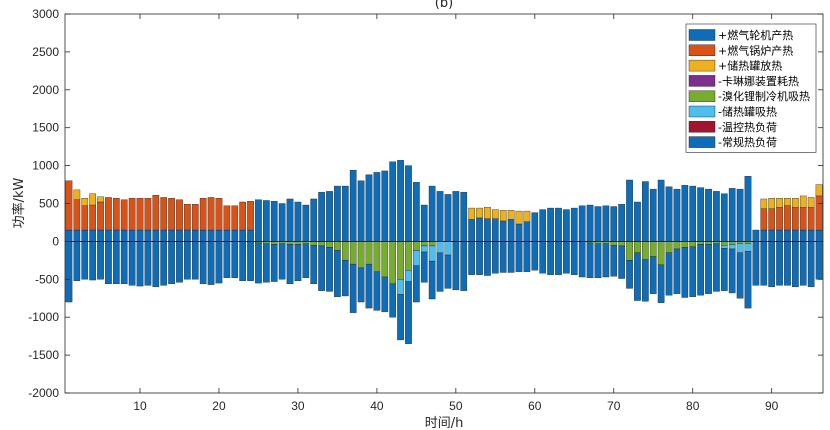 This screenshot has height=430, width=830. Describe the element at coordinates (444, 423) in the screenshot. I see `x-axis-label: 时间/h` at that location.